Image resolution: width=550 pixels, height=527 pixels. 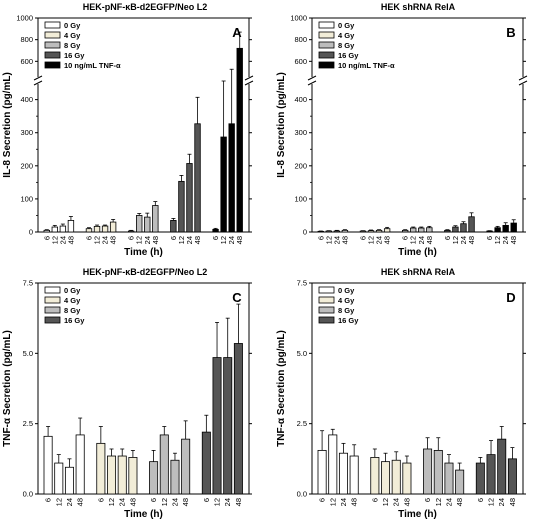 I want to click on y-axis-label: IL-8 Secretion (pg/mL), so click(x=7, y=125).